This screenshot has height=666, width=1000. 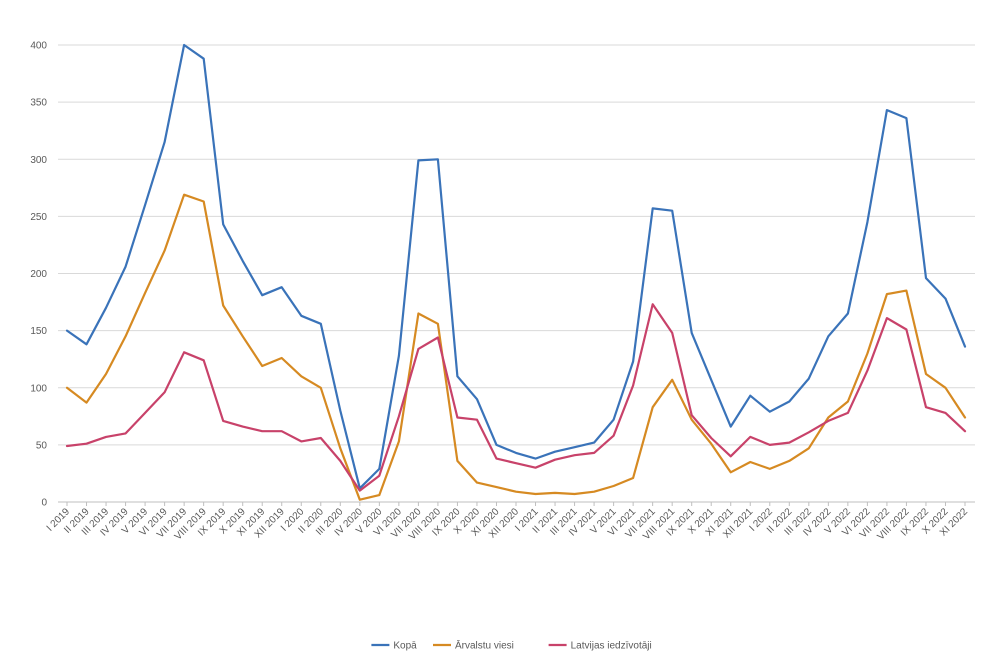 I want to click on legend-item: Latvijas iedzīvotāji, so click(x=600, y=646).